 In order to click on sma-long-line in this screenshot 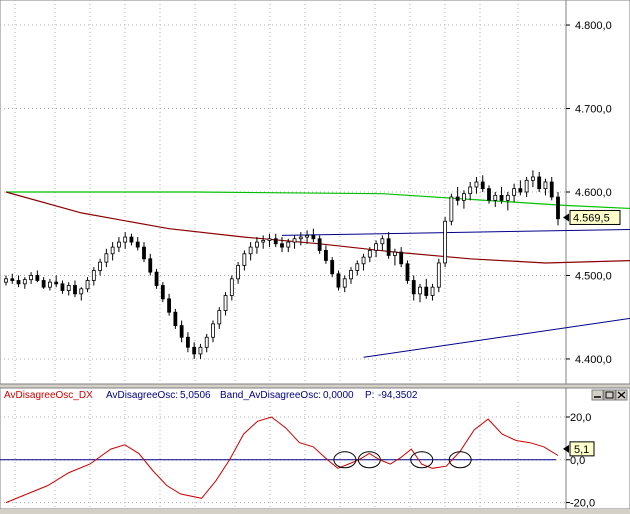, I will do `click(318, 200)`.